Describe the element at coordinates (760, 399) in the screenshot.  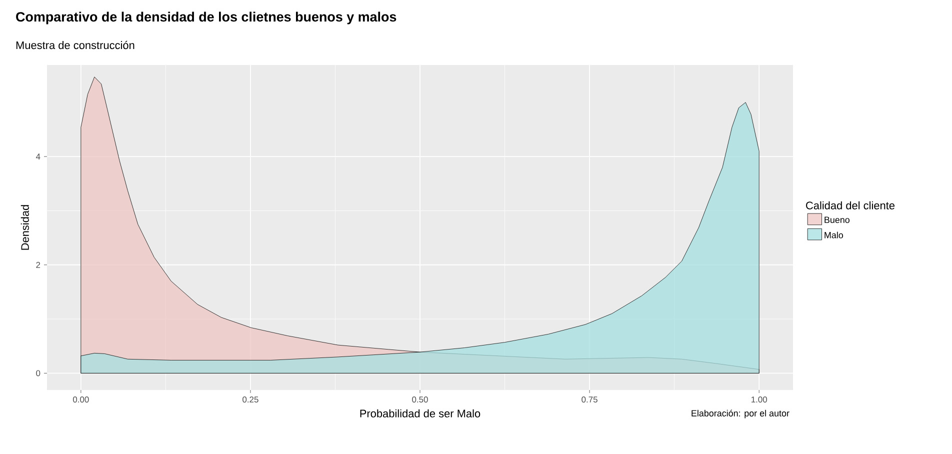
I see `x-tick-label: 1.00` at that location.